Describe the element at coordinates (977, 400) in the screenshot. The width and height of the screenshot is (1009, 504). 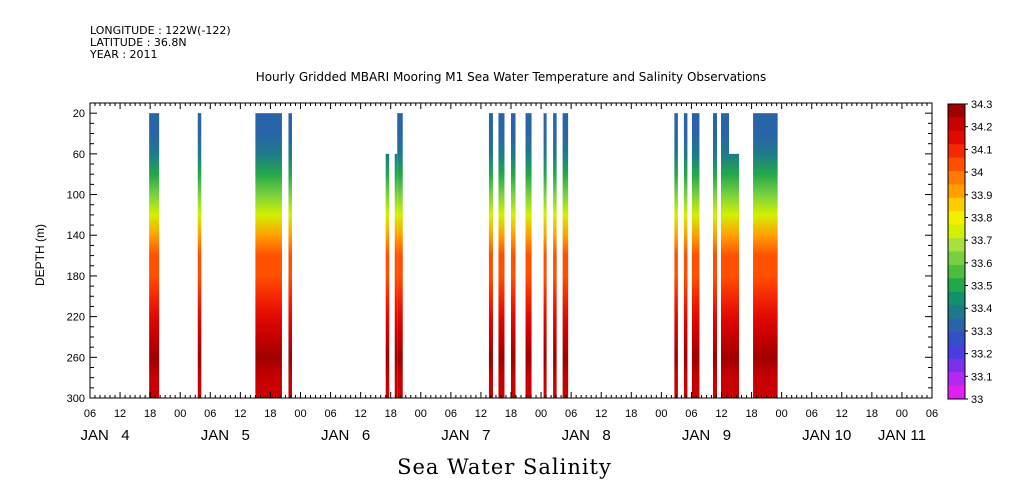
I see `colorbar-label: 33` at that location.